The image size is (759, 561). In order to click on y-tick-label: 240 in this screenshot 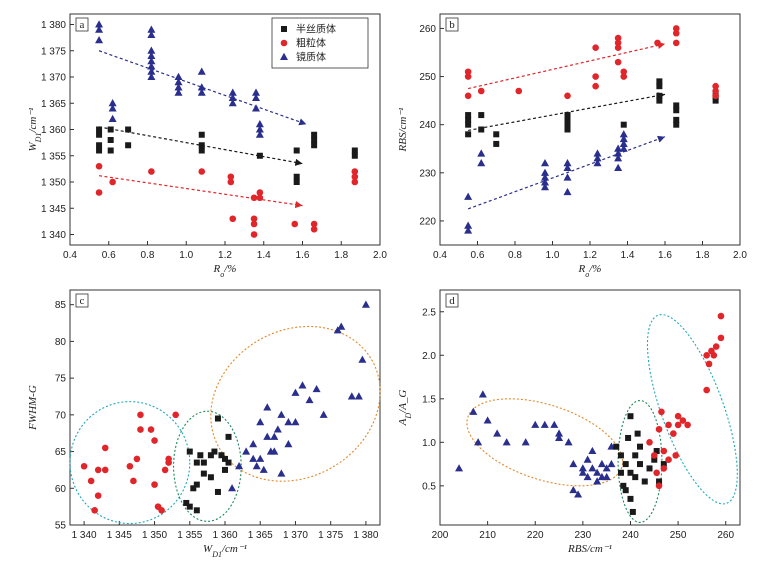, I will do `click(427, 125)`.